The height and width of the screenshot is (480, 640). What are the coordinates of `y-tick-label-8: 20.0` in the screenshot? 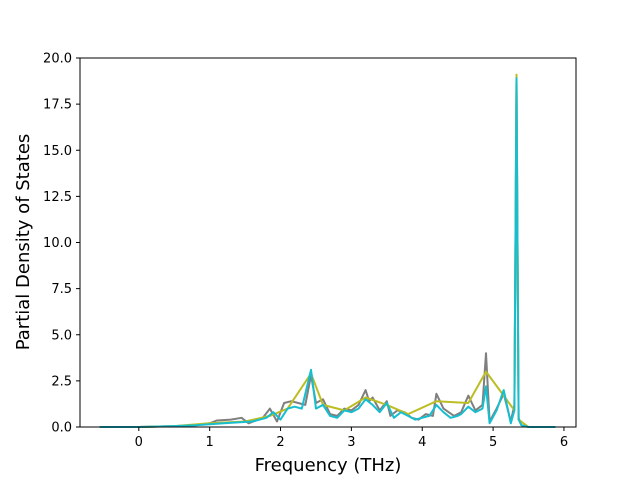 It's located at (57, 59).